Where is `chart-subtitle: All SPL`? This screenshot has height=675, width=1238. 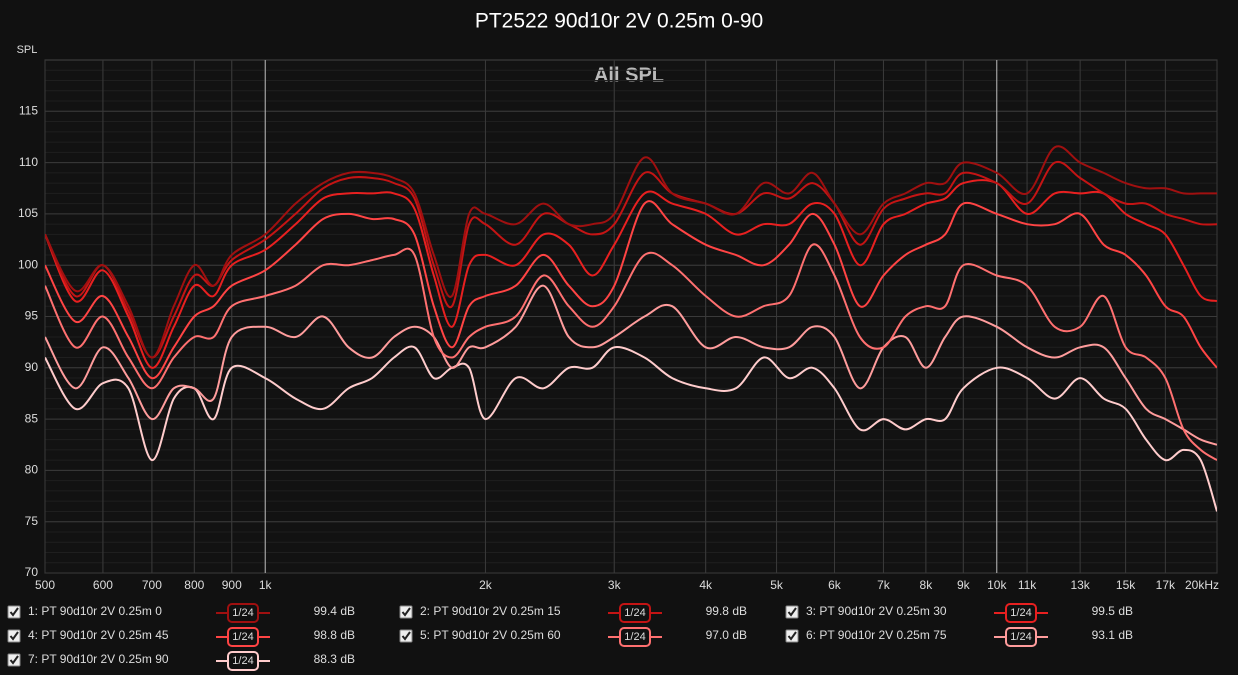
chart-subtitle: All SPL is located at coordinates (629, 75).